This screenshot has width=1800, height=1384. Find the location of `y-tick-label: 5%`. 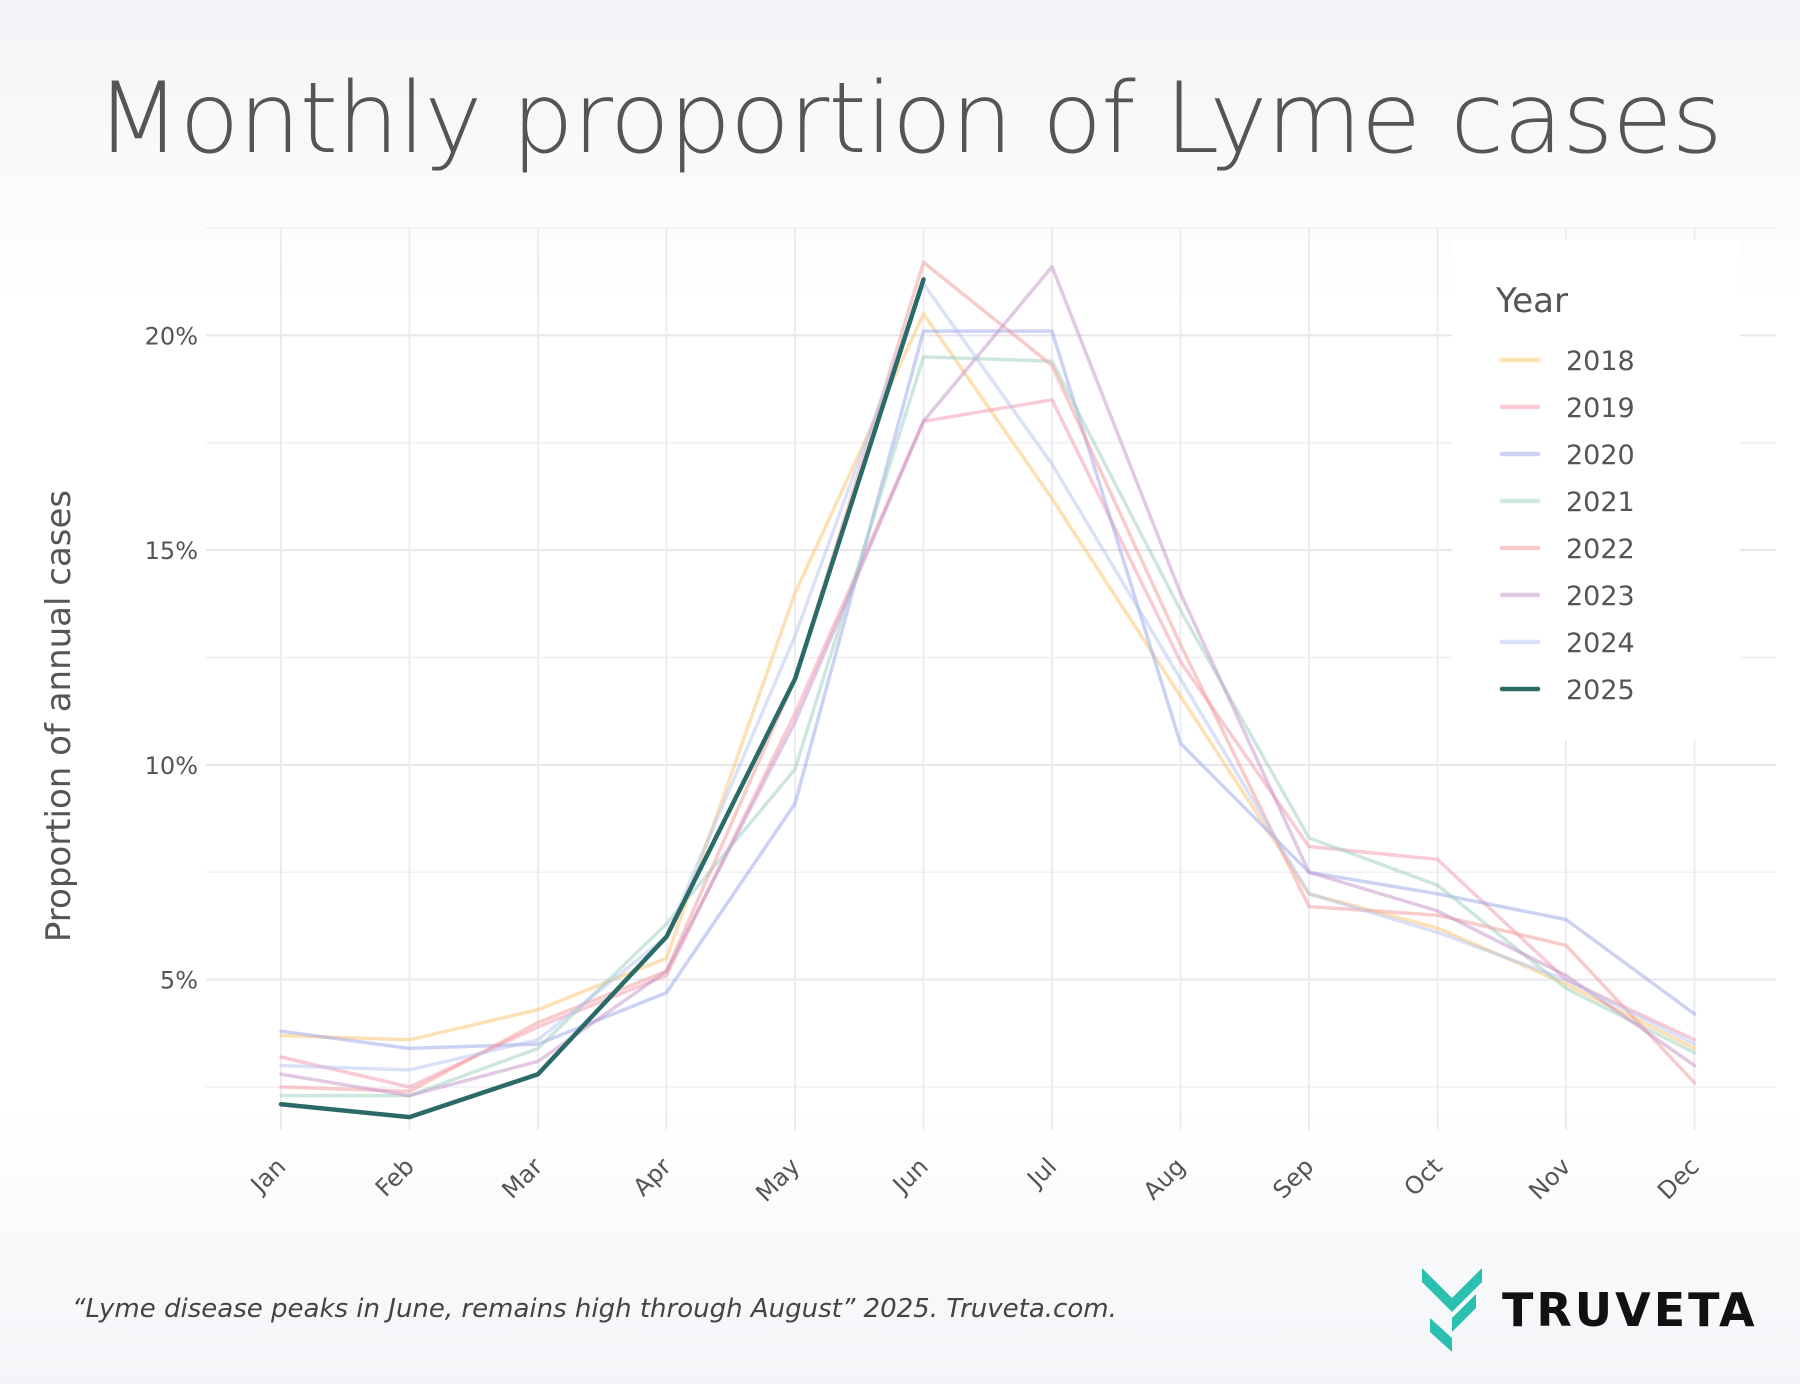

y-tick-label: 5% is located at coordinates (179, 981).